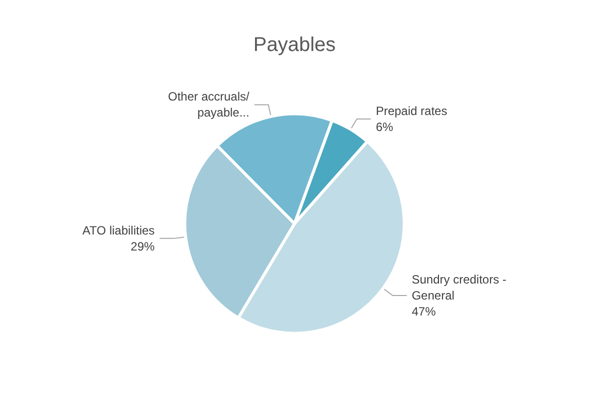  Describe the element at coordinates (294, 45) in the screenshot. I see `chart-title: Payables` at that location.